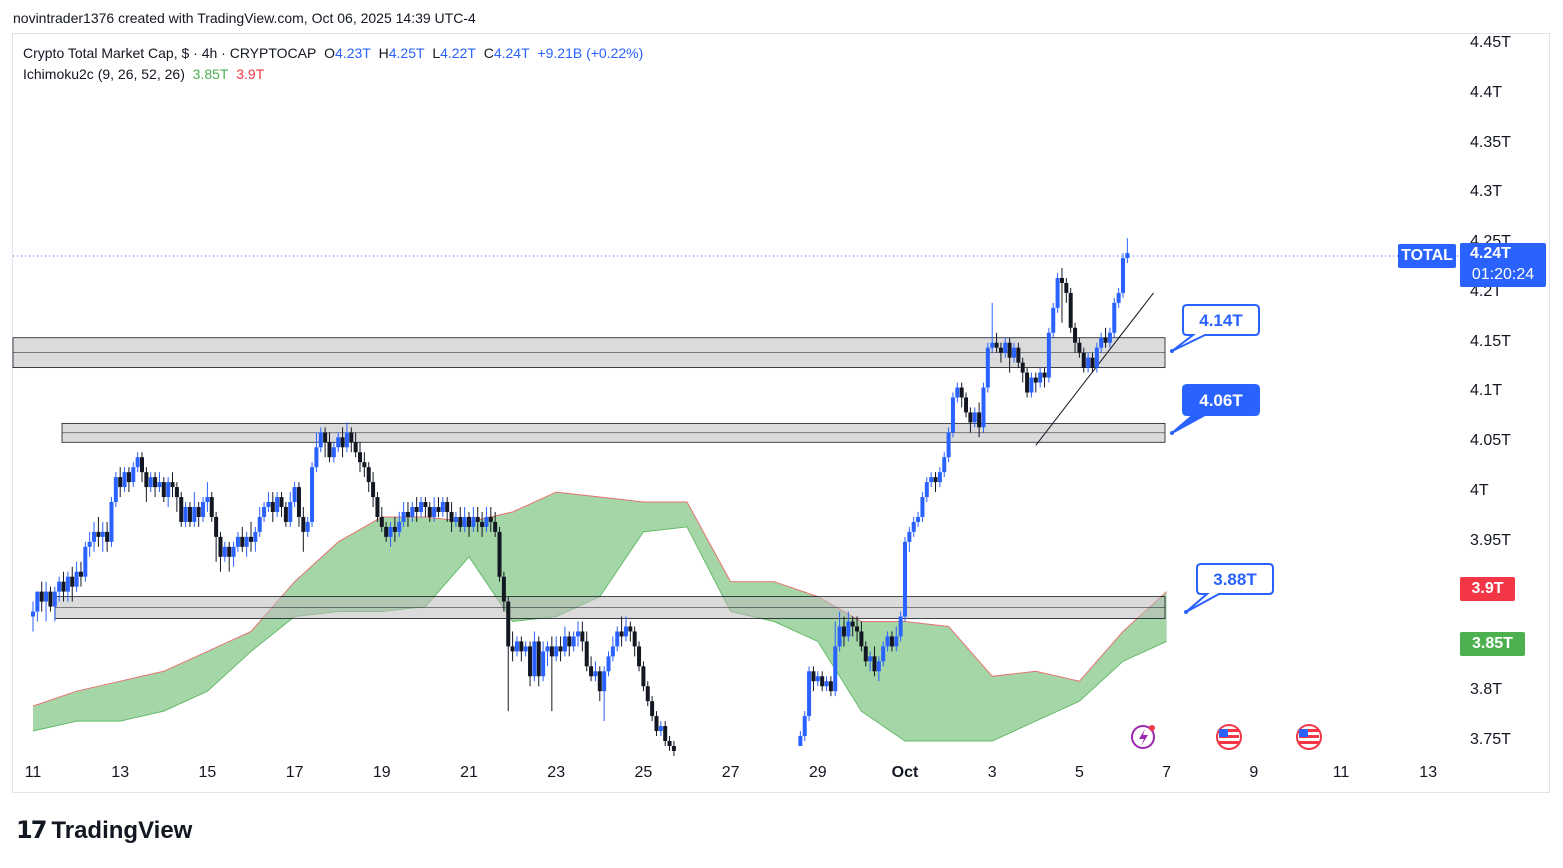  What do you see at coordinates (1229, 588) in the screenshot?
I see `price-callout: 3.88T` at bounding box center [1229, 588].